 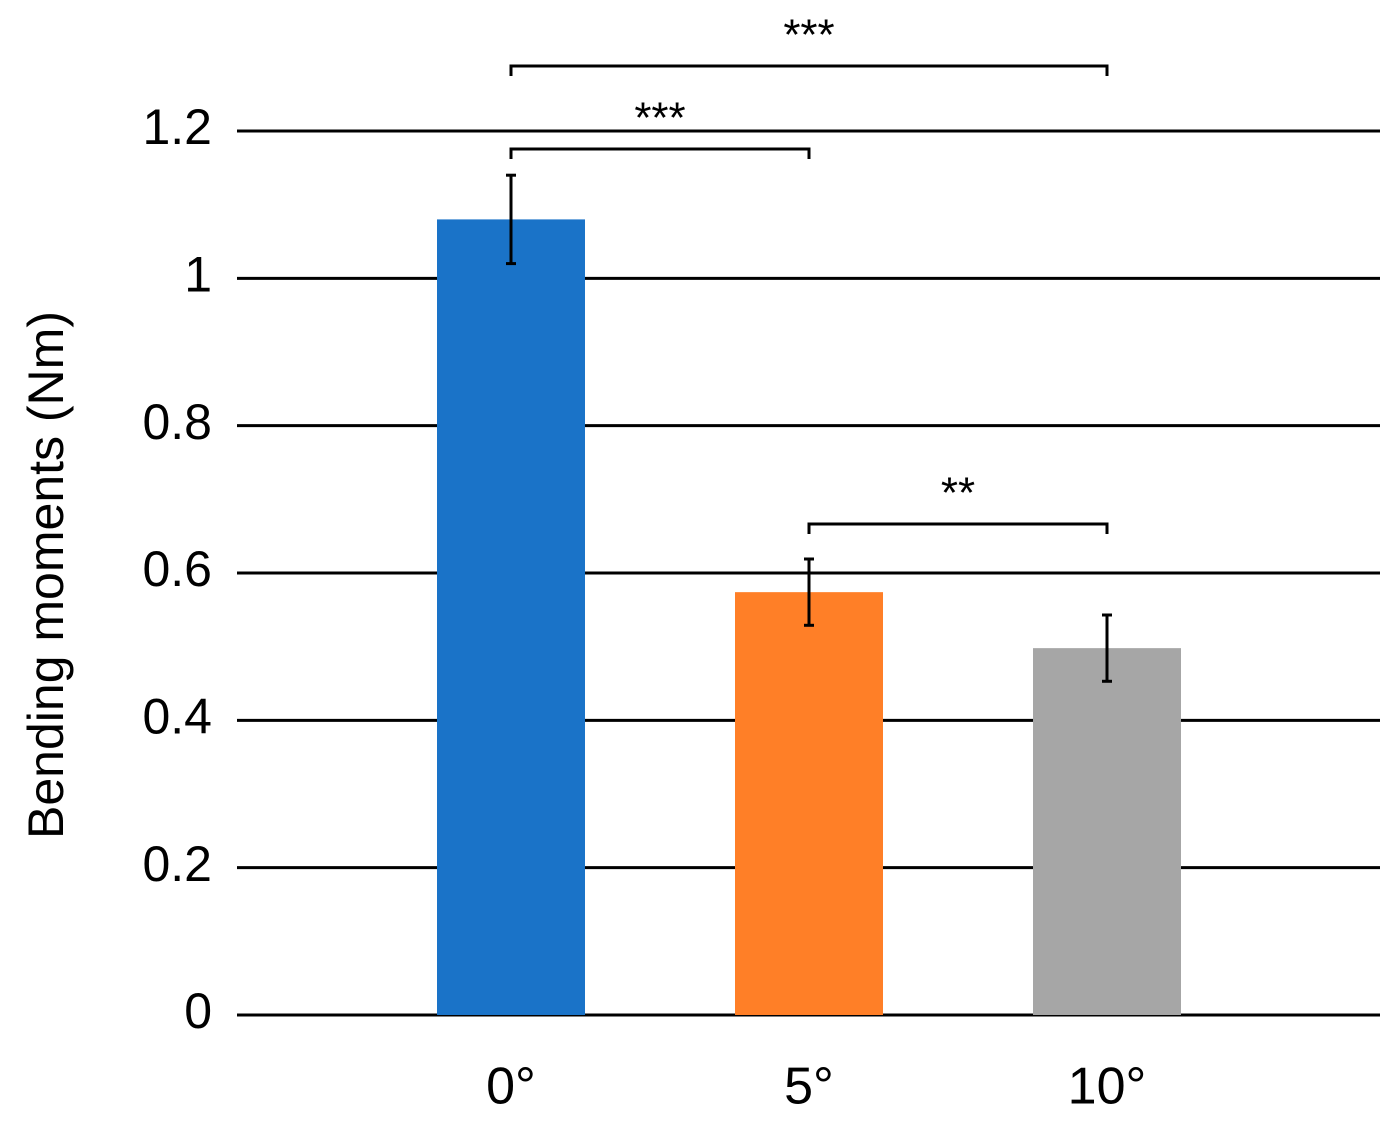 I want to click on y-tick-label: 0.6, so click(x=177, y=569).